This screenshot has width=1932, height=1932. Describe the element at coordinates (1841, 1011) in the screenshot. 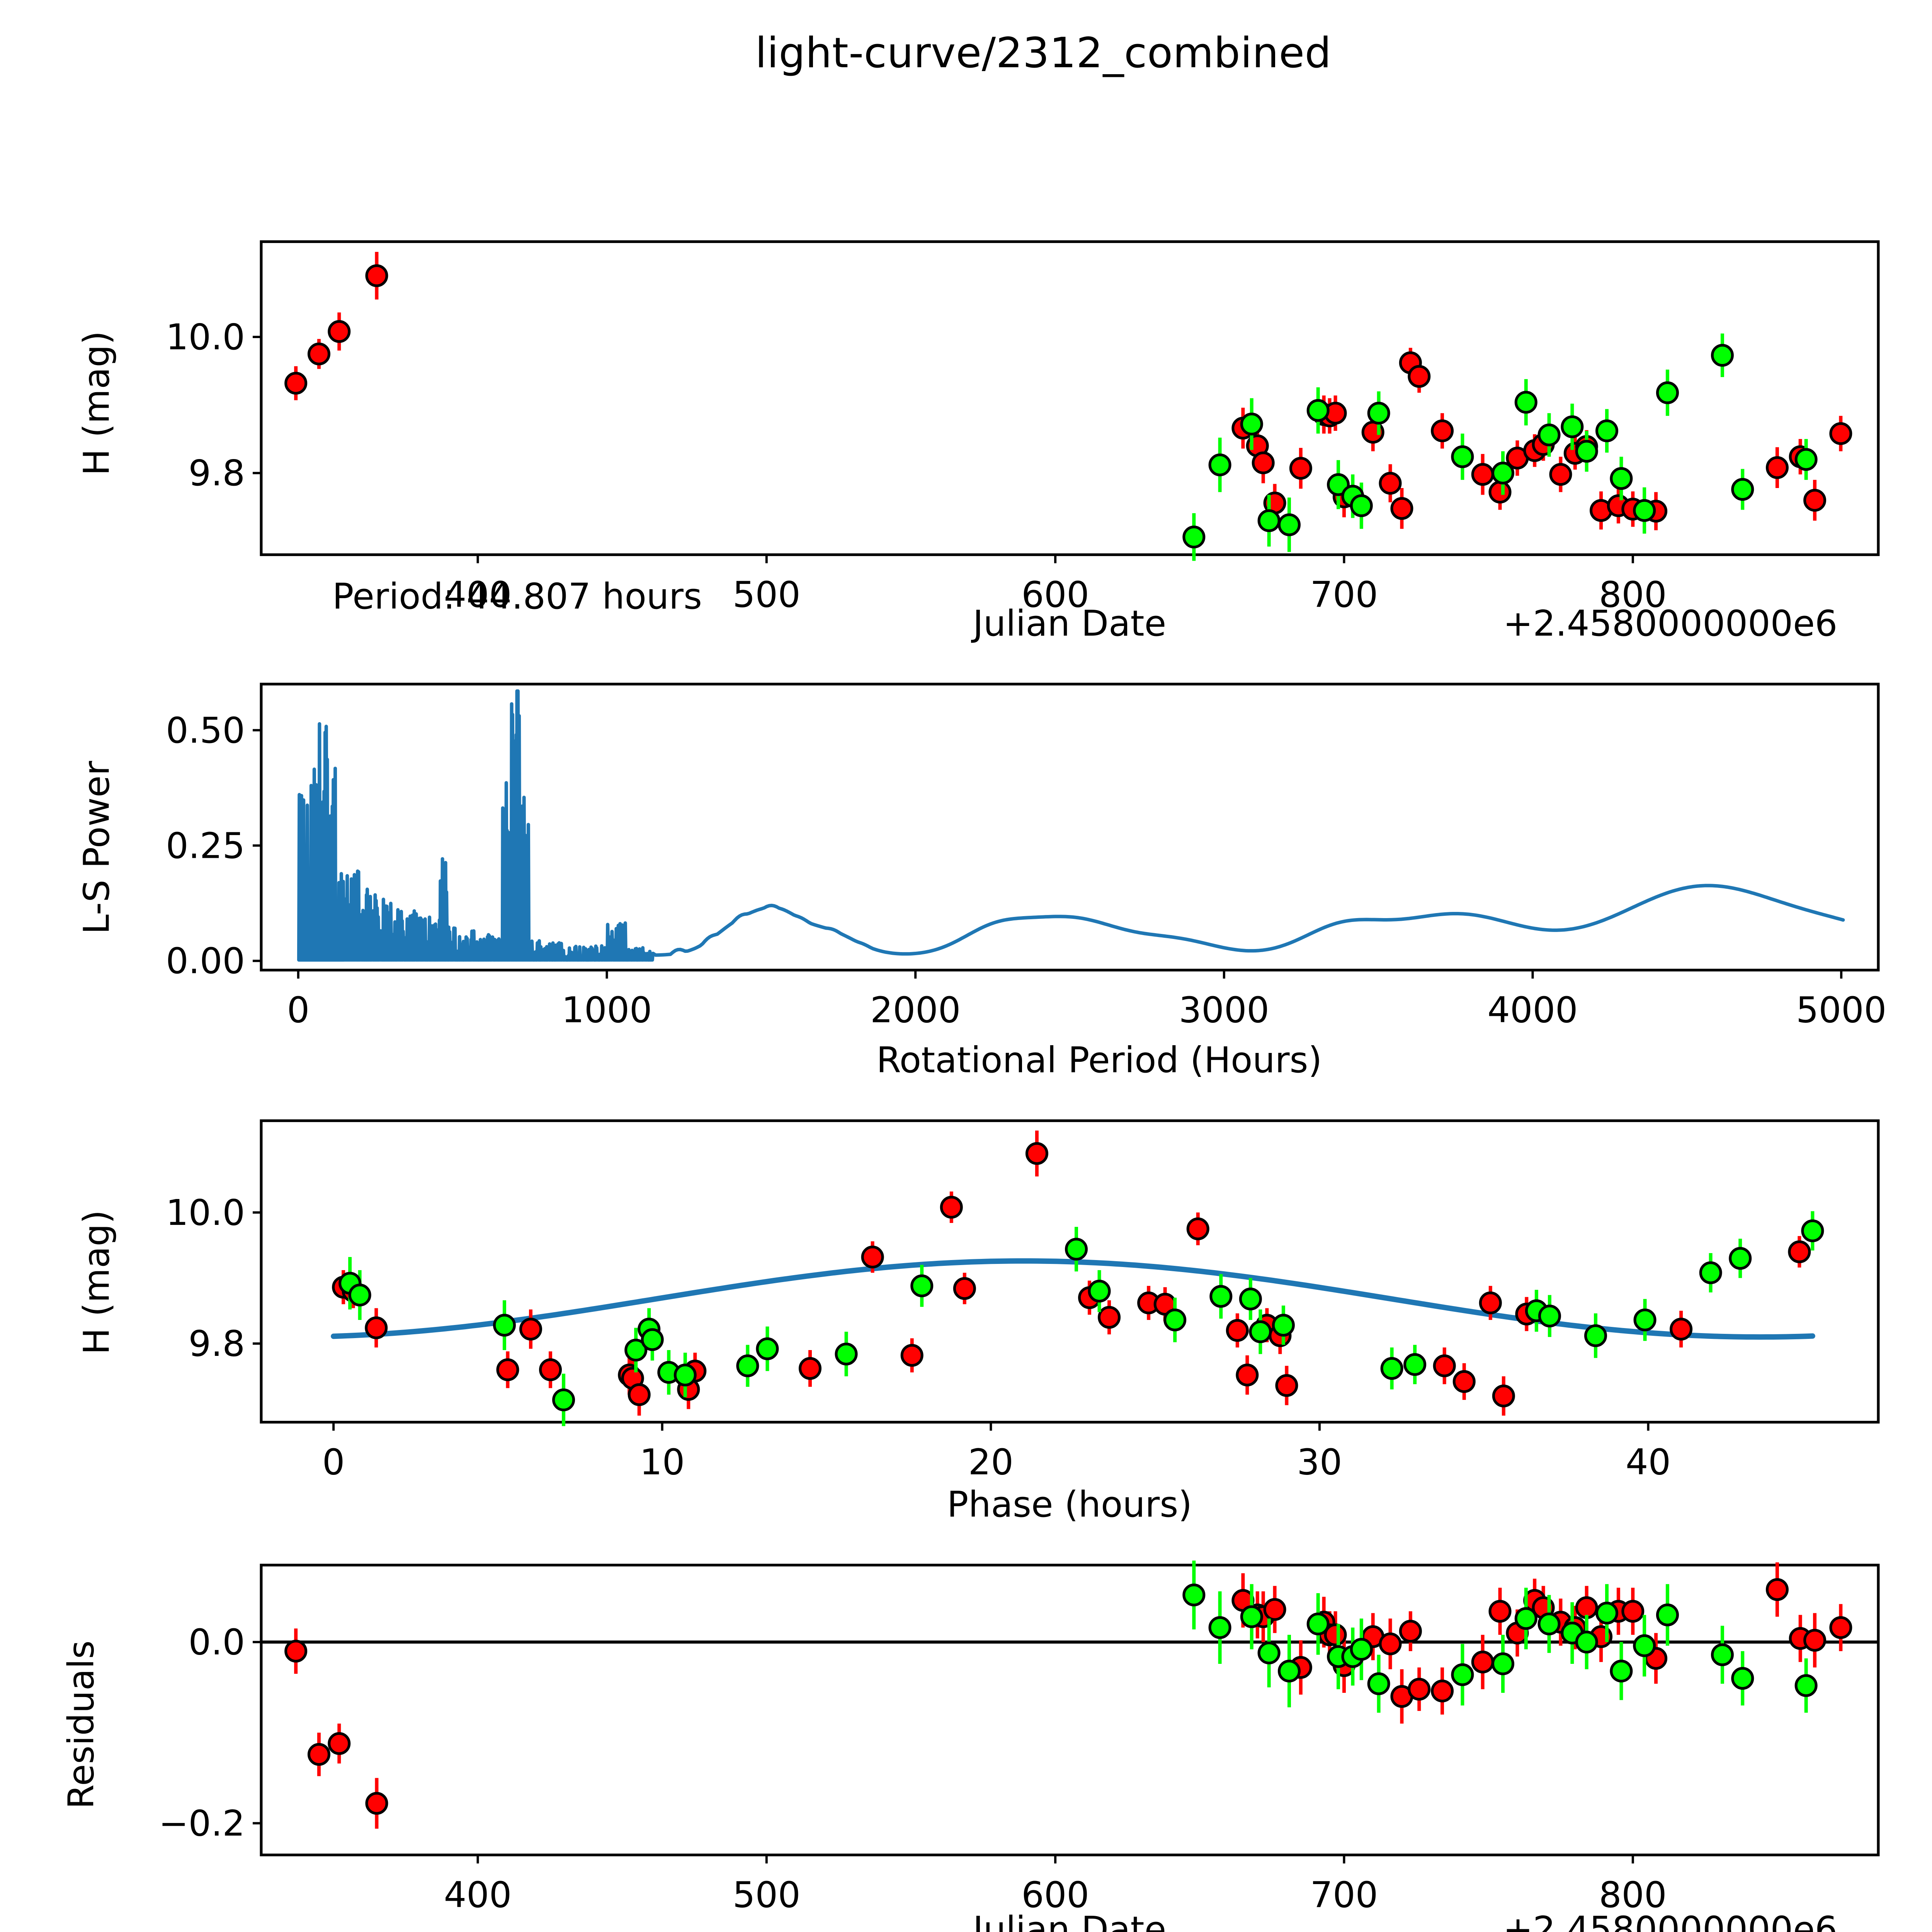

I see `svg-text: 5000` at that location.